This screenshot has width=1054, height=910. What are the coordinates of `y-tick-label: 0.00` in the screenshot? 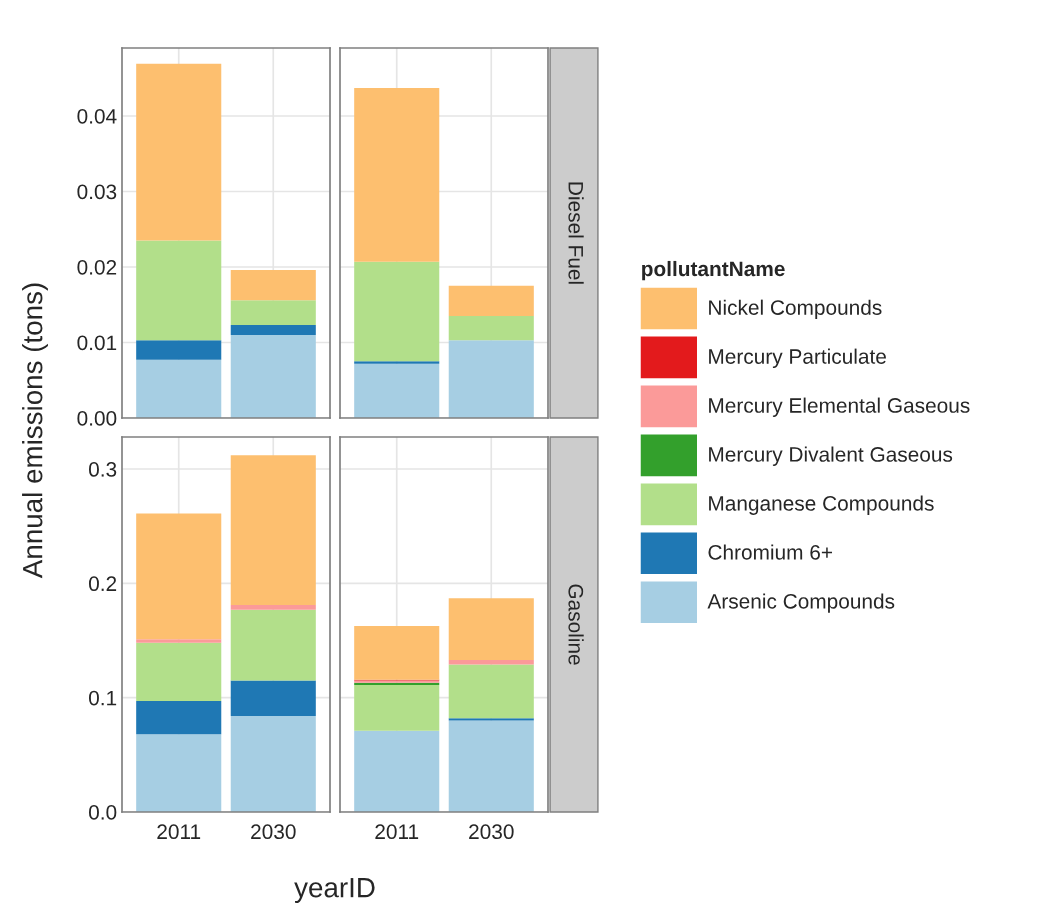 It's located at (97, 418).